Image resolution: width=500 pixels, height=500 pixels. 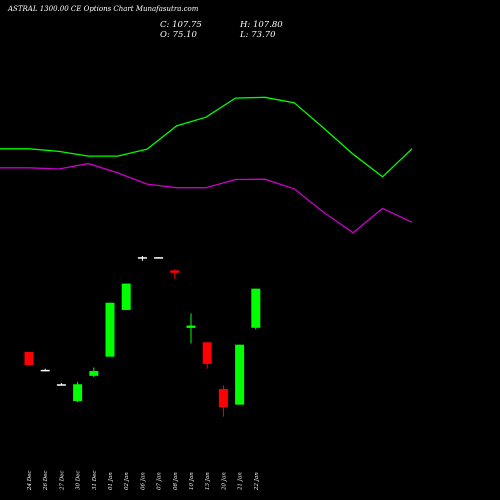 I want to click on x-tick-label: 30 Dec, so click(x=79, y=481).